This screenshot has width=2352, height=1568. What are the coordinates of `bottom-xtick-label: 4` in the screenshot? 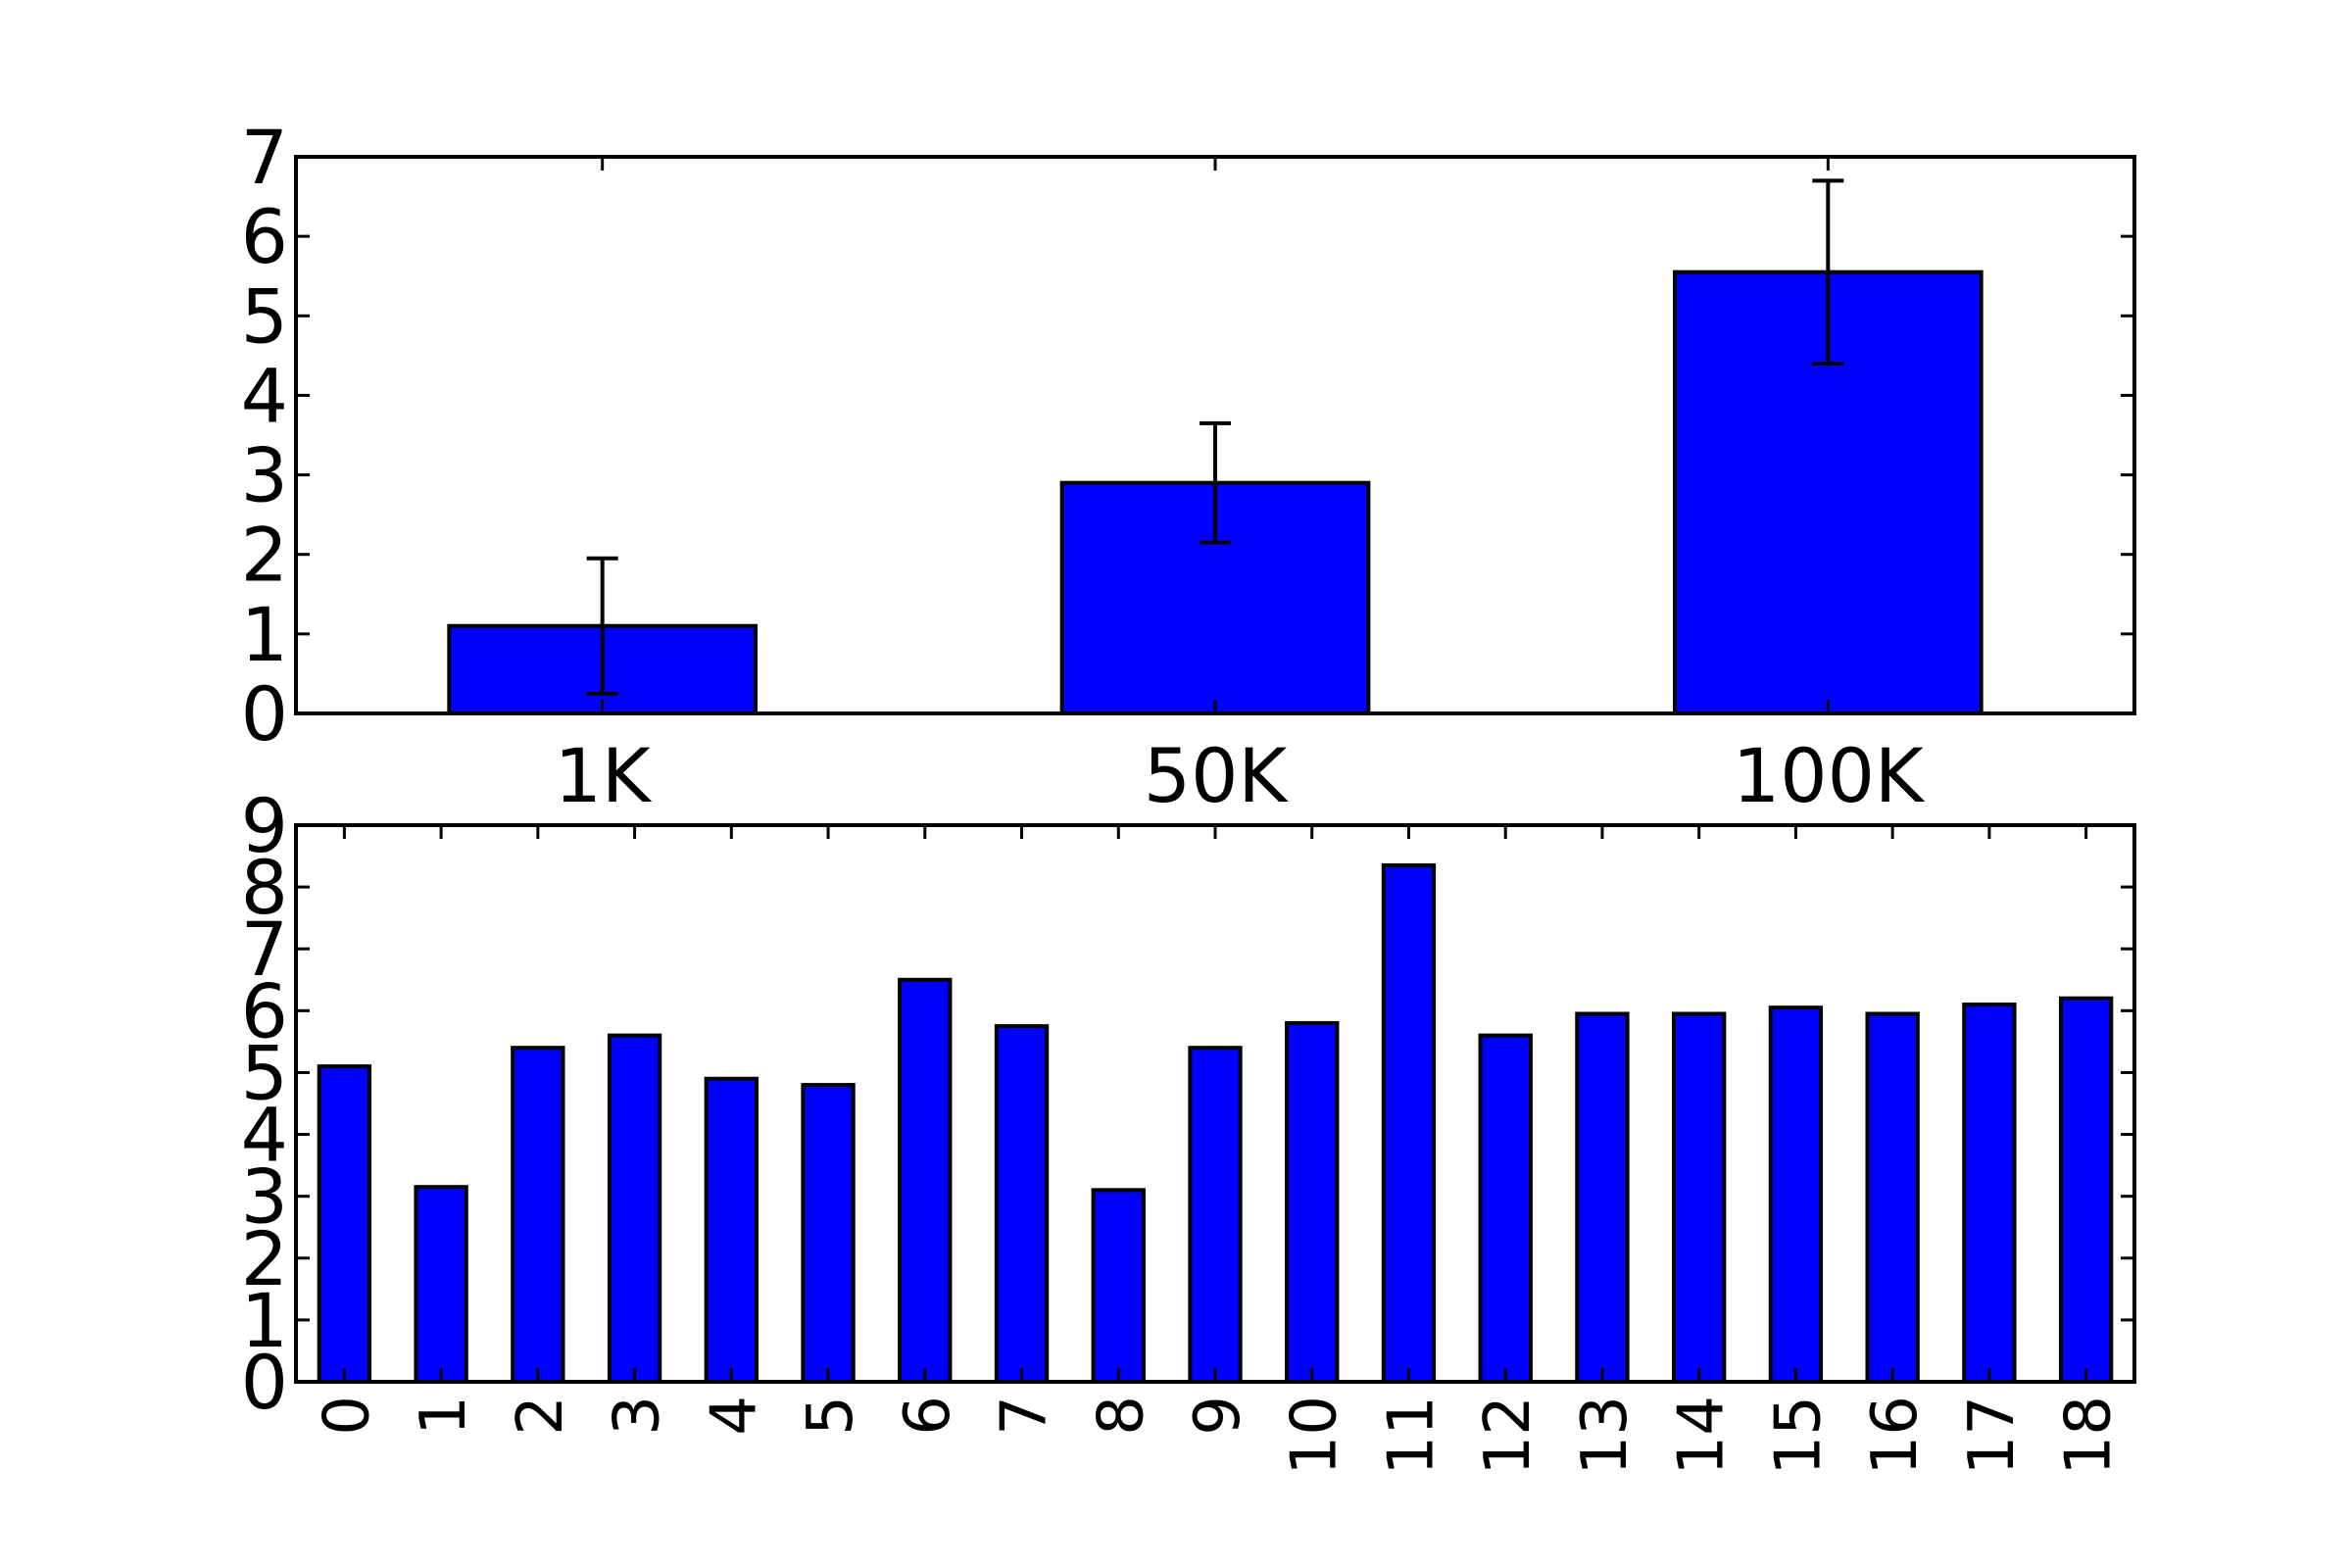 It's located at (734, 1416).